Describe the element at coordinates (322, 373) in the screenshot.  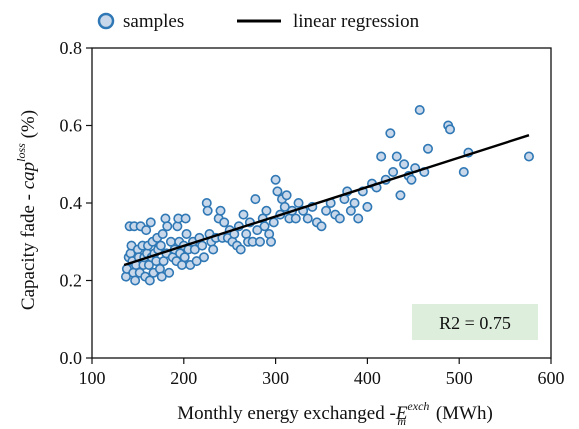
I see `x-axis-ticks: 100 200 300 400 500 600` at that location.